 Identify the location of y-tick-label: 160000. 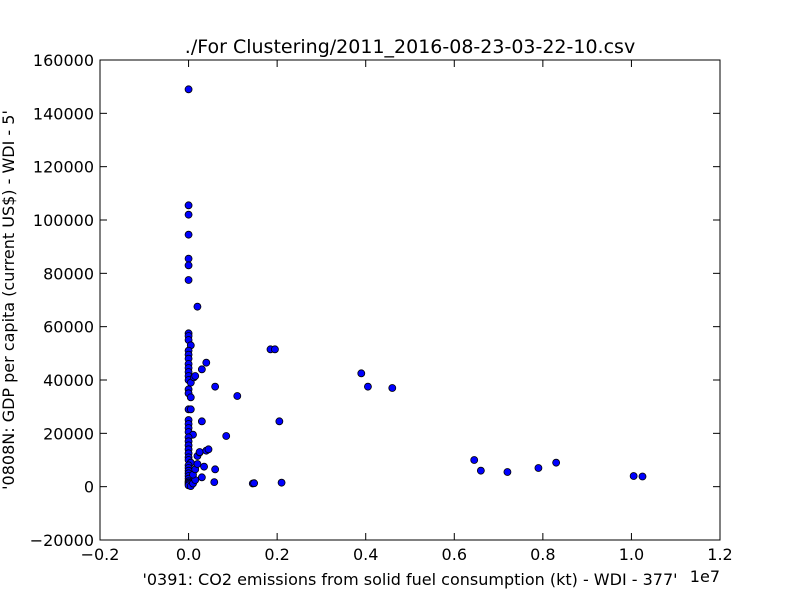
(63, 60).